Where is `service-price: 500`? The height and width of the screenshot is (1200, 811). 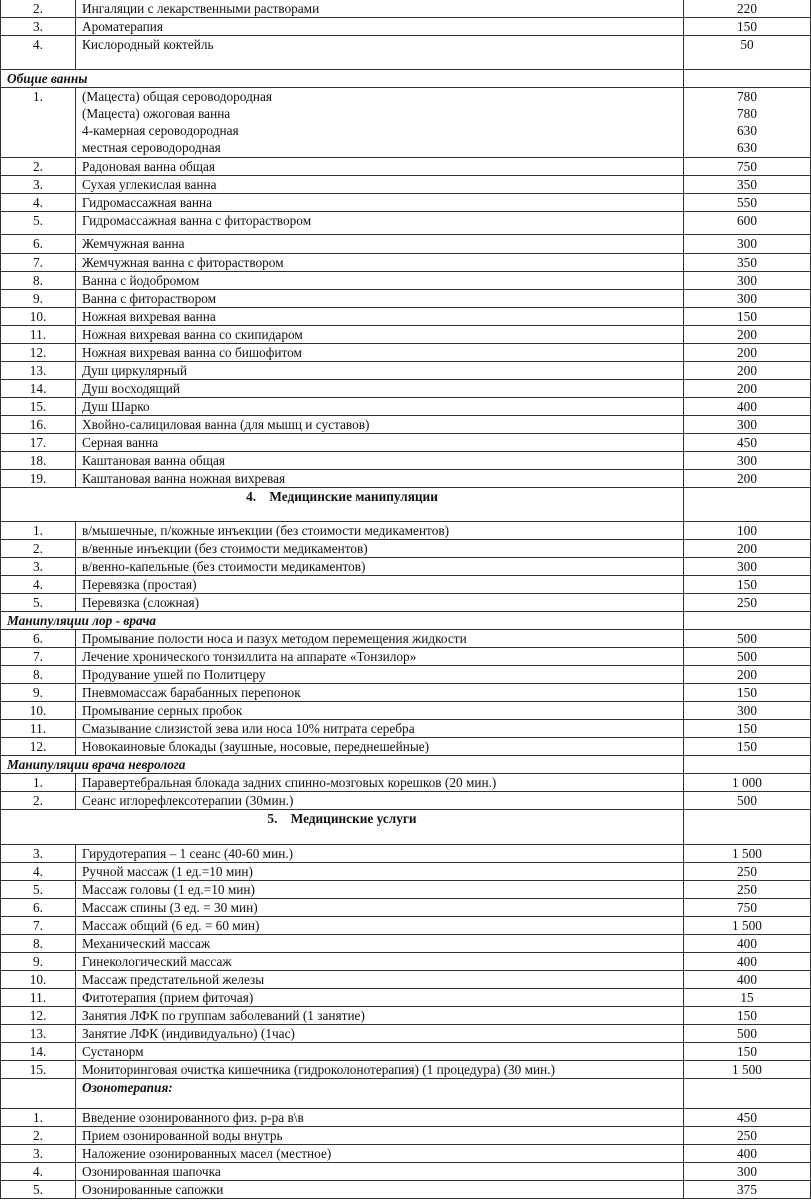 service-price: 500 is located at coordinates (747, 638).